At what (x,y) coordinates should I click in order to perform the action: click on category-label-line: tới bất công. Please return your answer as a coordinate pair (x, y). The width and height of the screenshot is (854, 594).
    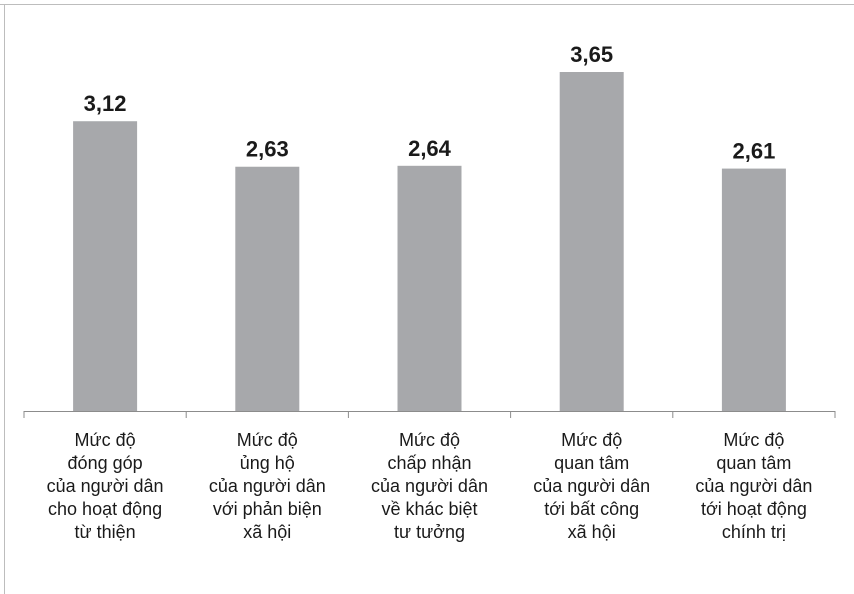
    Looking at the image, I should click on (591, 509).